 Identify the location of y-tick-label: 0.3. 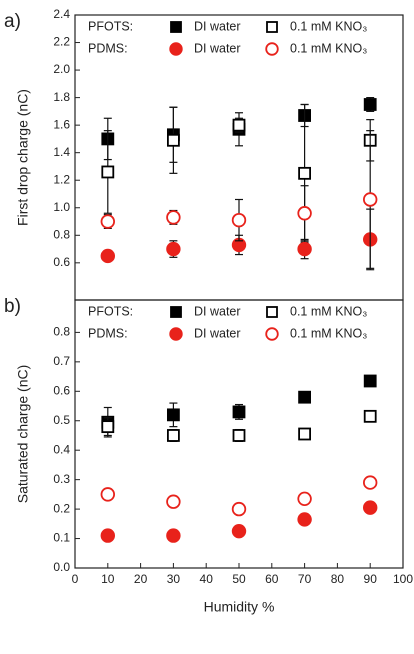
(61, 479).